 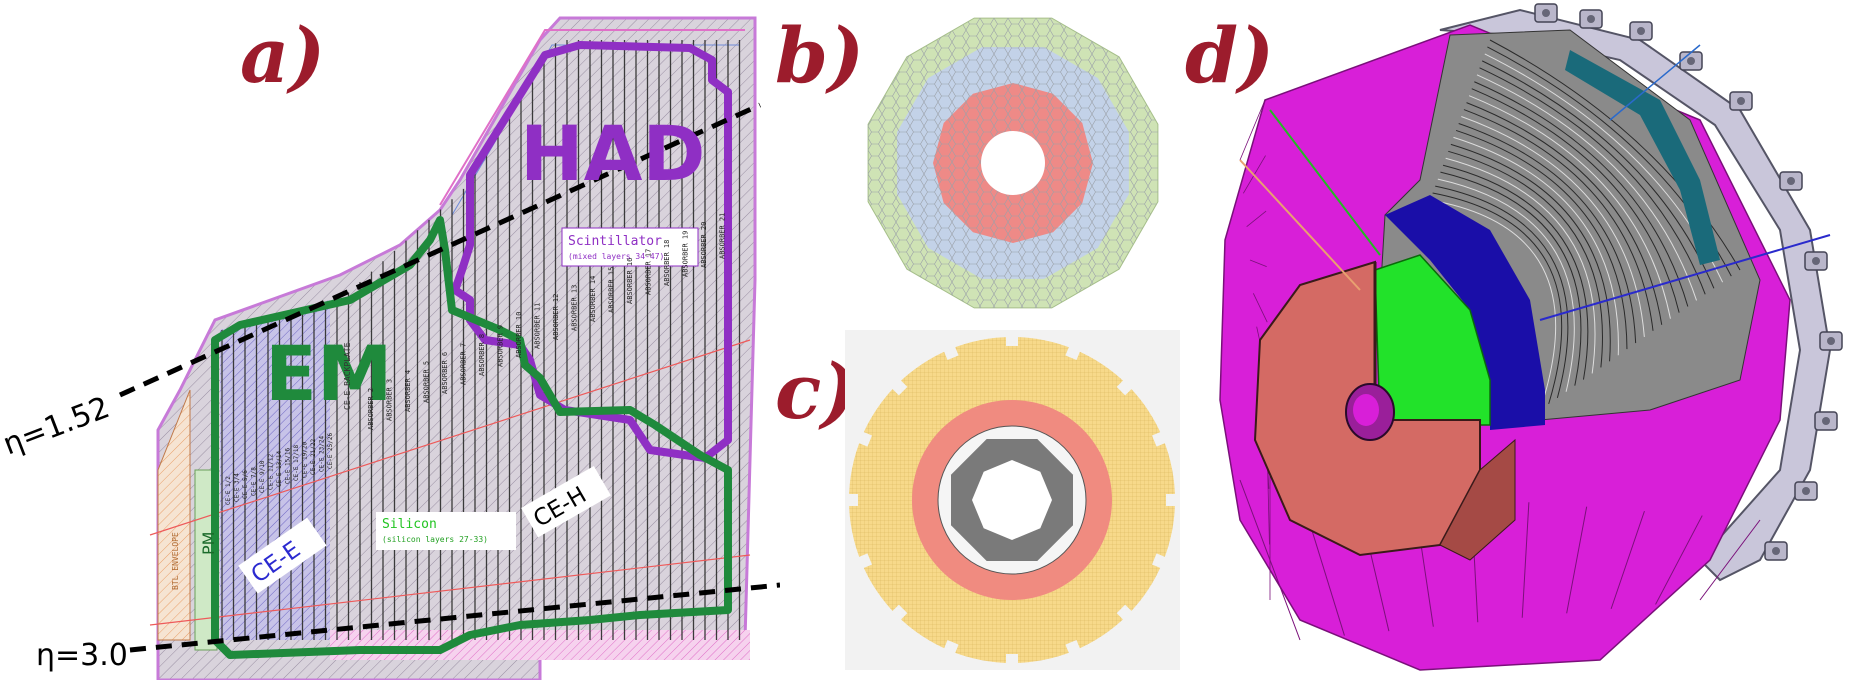 I want to click on absorber-label: ABSORBER 2, so click(x=371, y=409).